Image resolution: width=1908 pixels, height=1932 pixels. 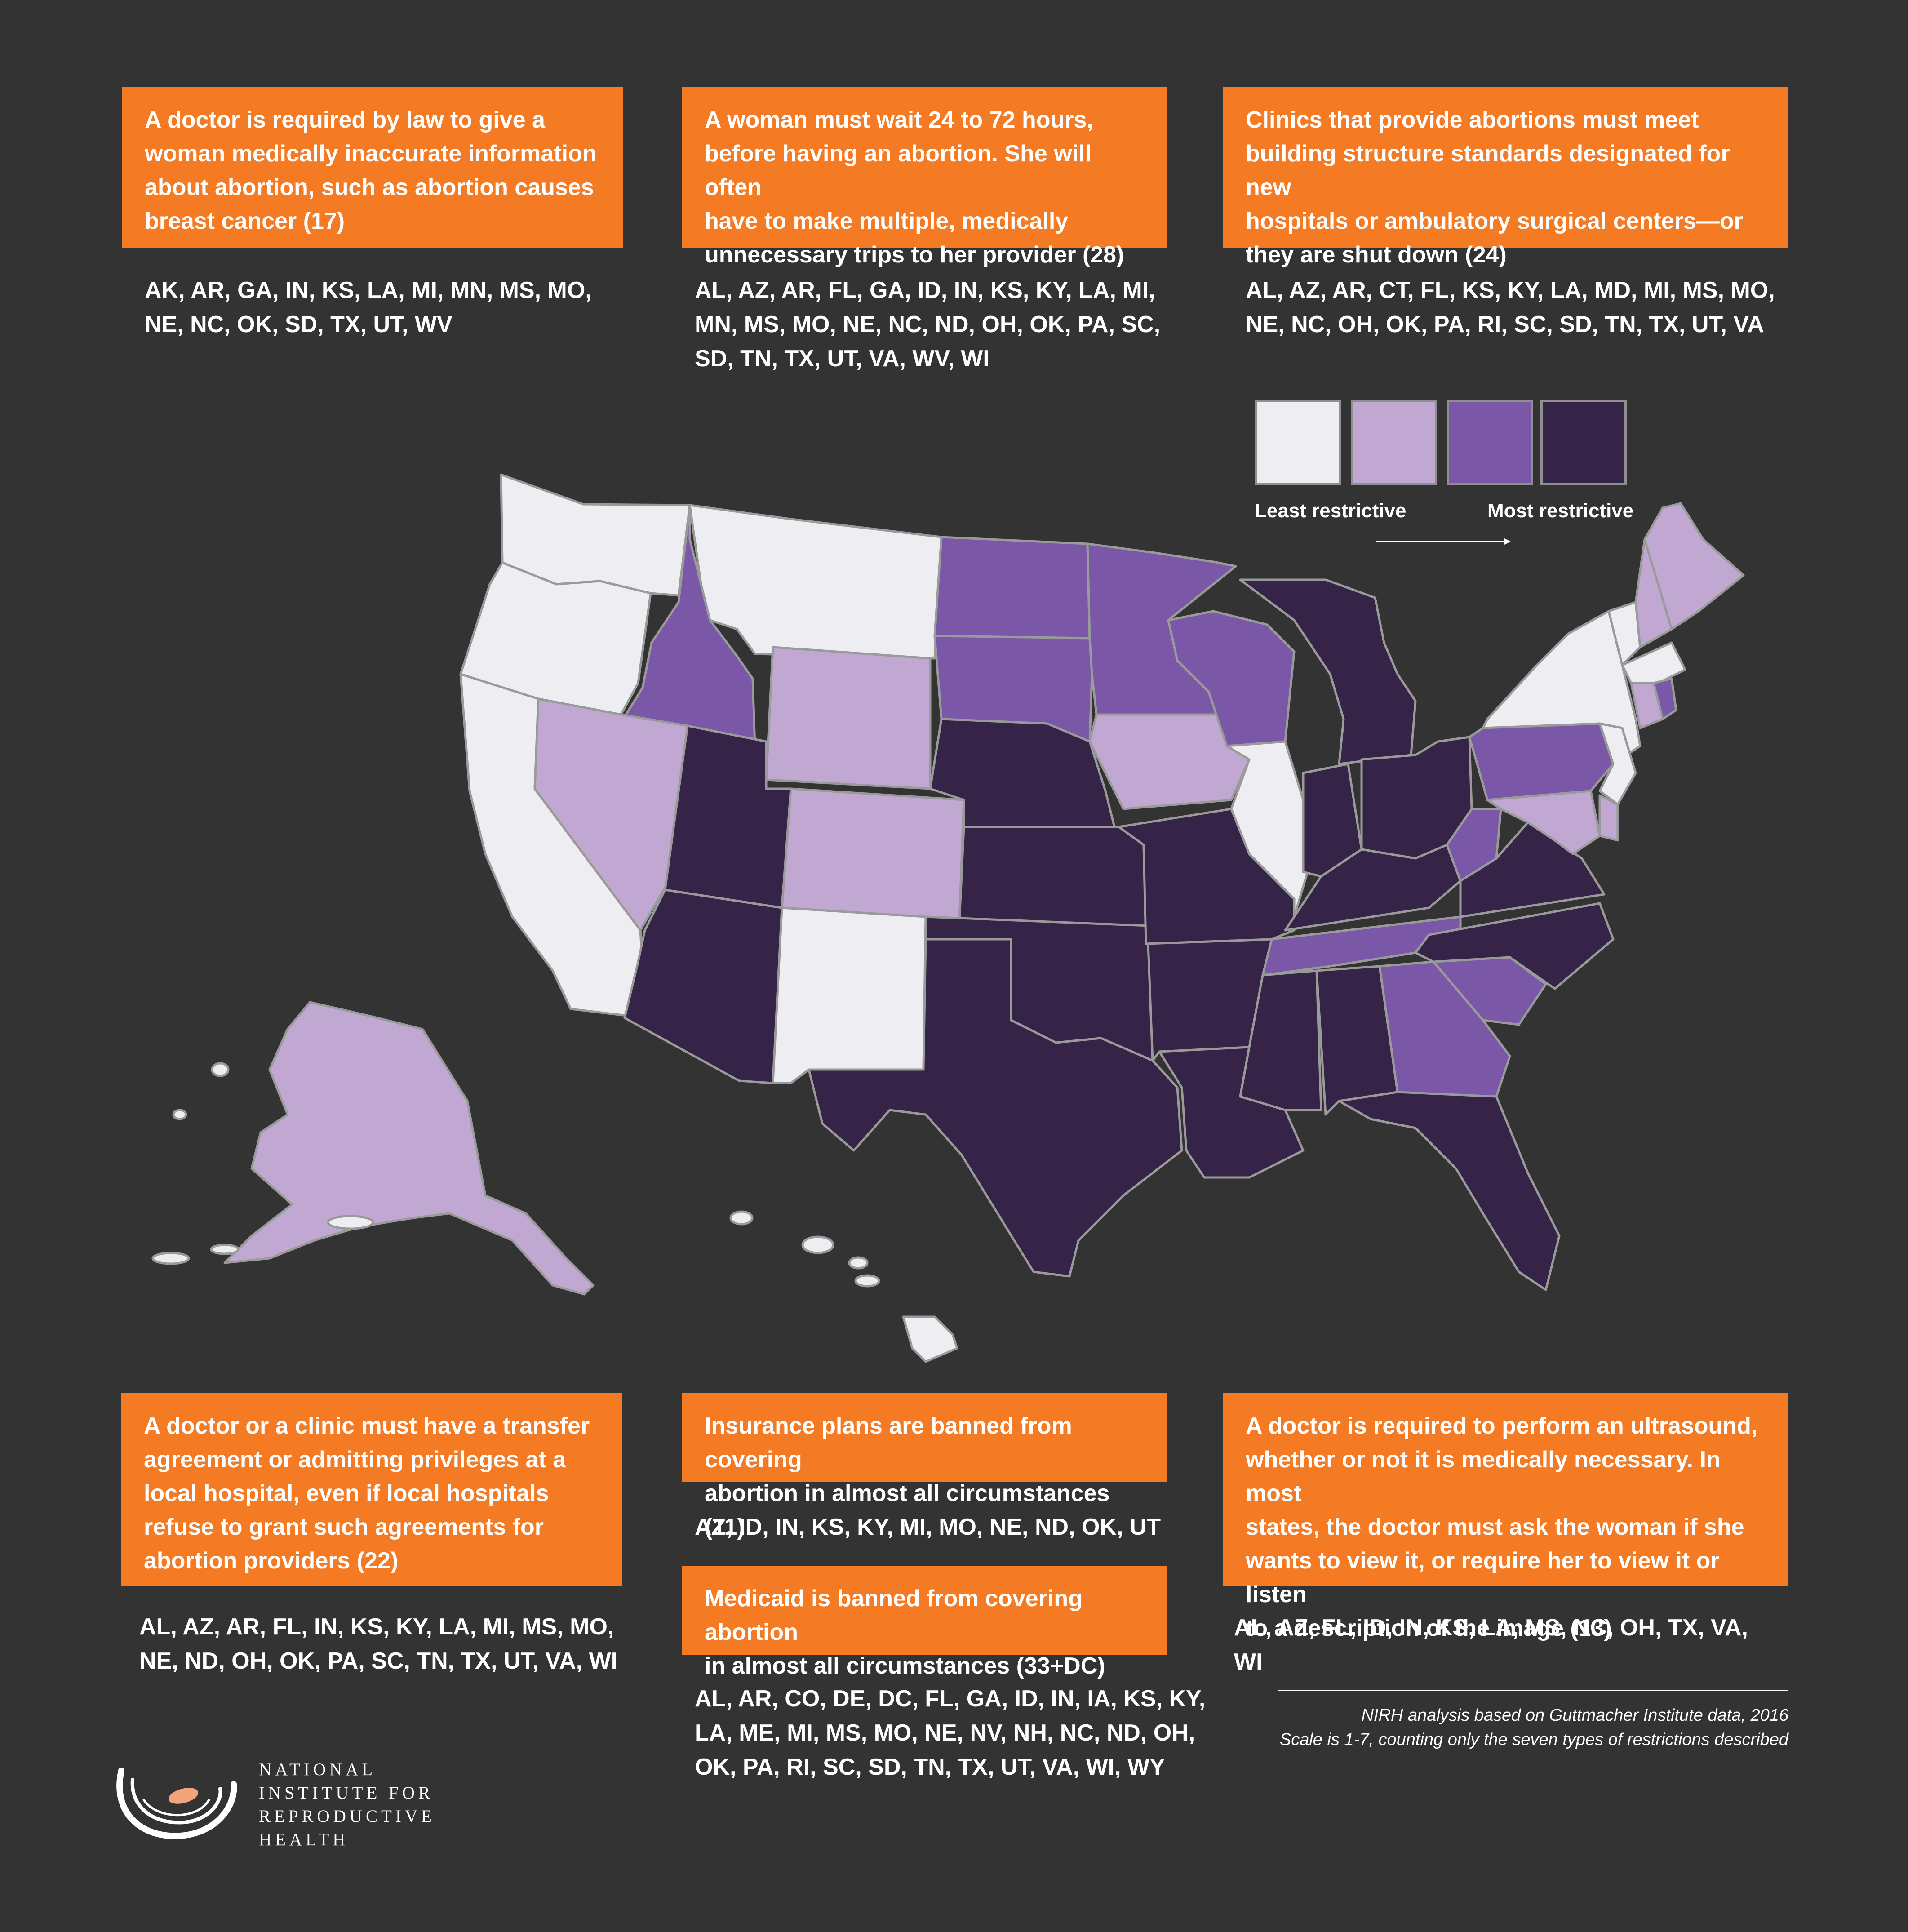 I want to click on state-nc, so click(x=1514, y=946).